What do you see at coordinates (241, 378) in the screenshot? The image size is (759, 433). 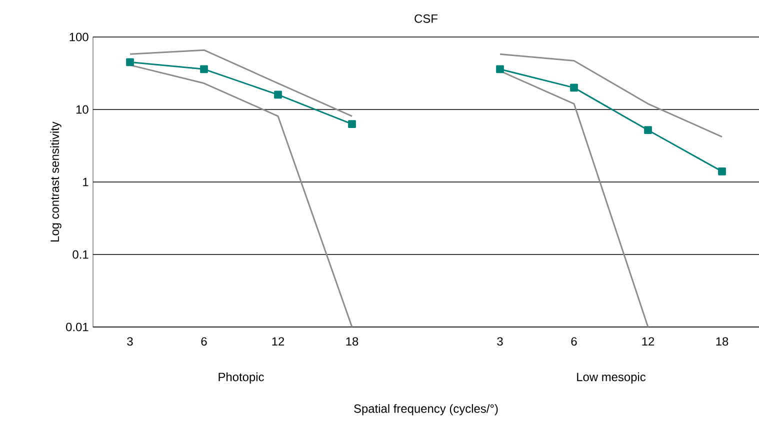 I see `text: Photopic` at bounding box center [241, 378].